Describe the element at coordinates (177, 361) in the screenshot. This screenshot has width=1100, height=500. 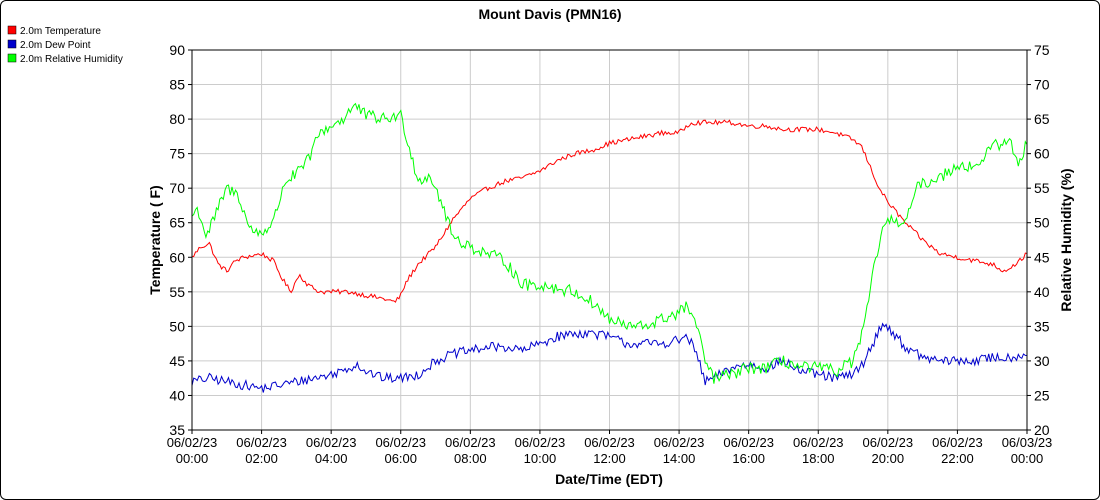
I see `left-tick-label: 45` at that location.